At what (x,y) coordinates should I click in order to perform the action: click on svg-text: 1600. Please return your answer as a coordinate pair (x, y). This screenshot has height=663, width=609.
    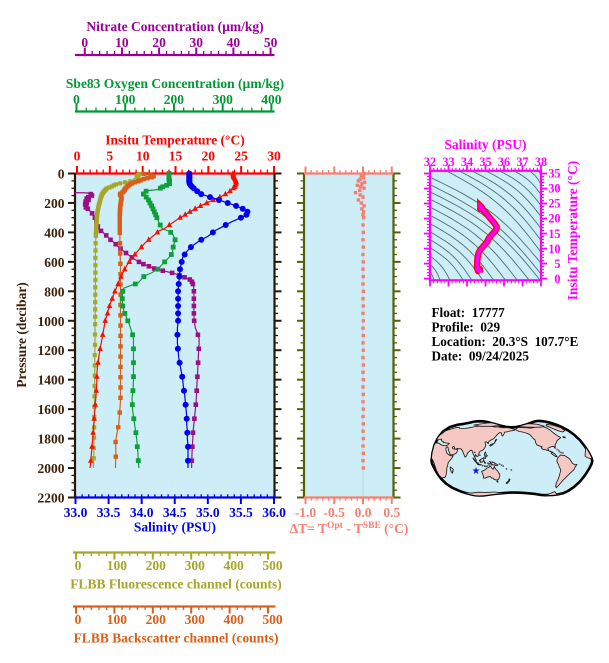
    Looking at the image, I should click on (51, 409).